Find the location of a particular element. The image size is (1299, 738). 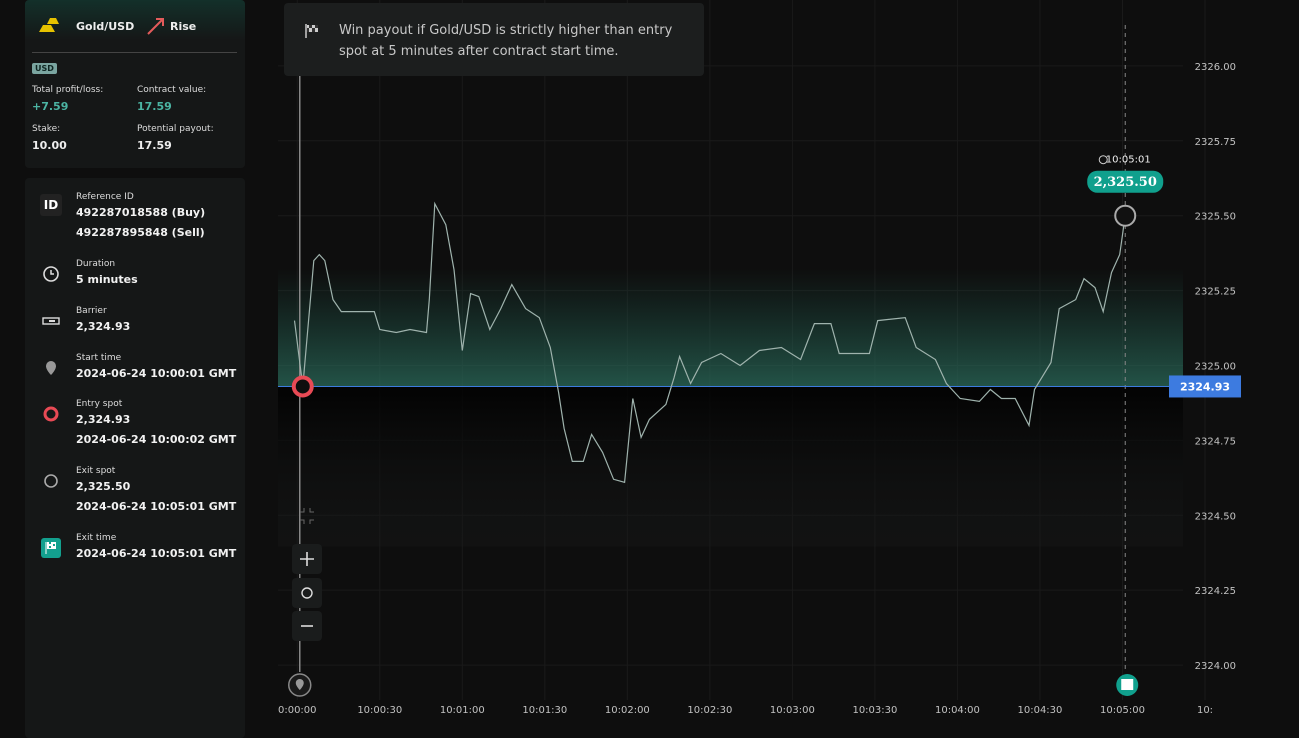

gold-icon is located at coordinates (49, 25).